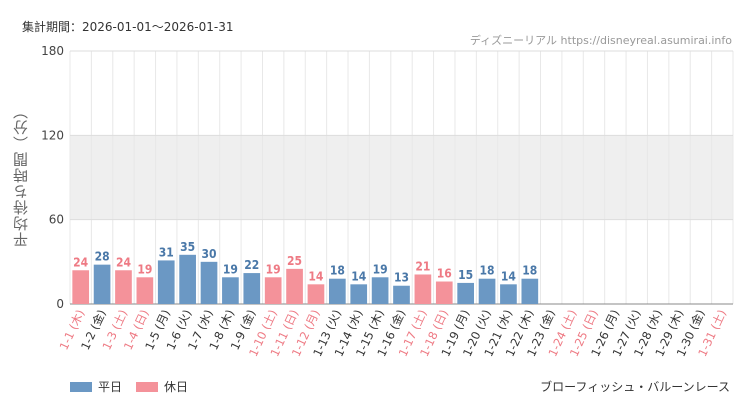 The width and height of the screenshot is (750, 410). I want to click on bar-value-label: 13, so click(401, 278).